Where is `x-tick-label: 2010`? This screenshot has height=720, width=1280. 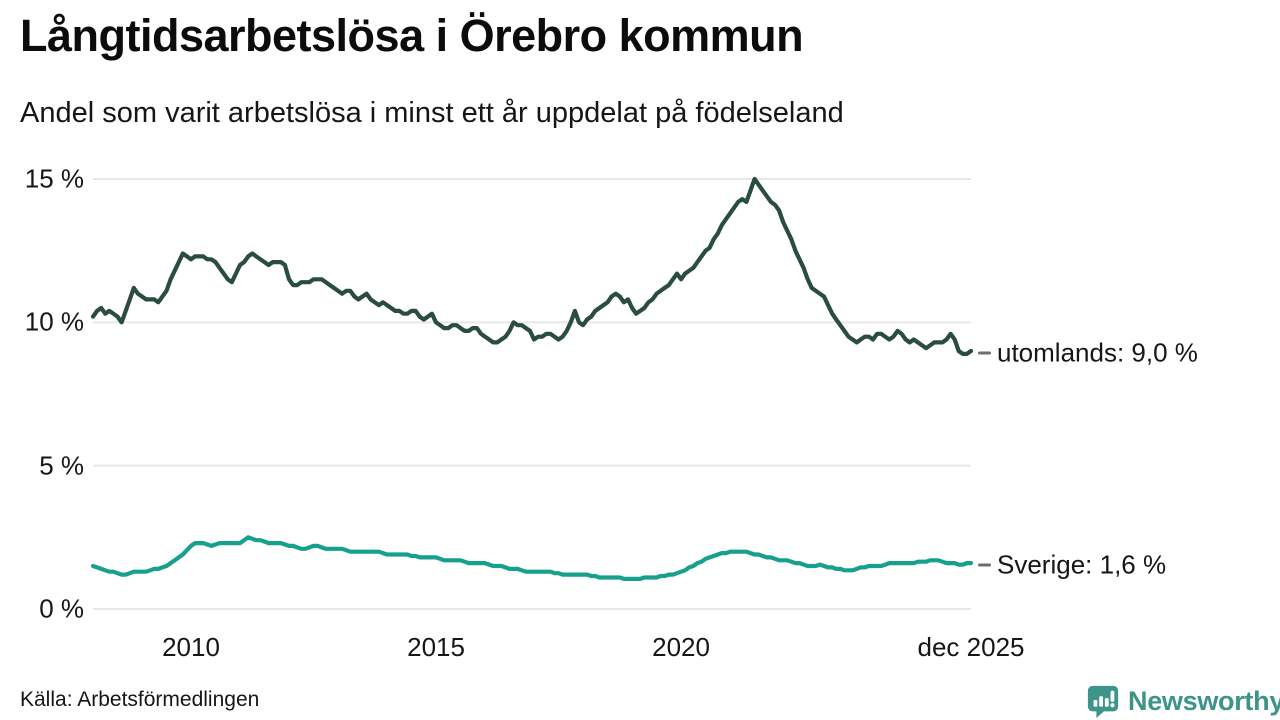
x-tick-label: 2010 is located at coordinates (191, 647).